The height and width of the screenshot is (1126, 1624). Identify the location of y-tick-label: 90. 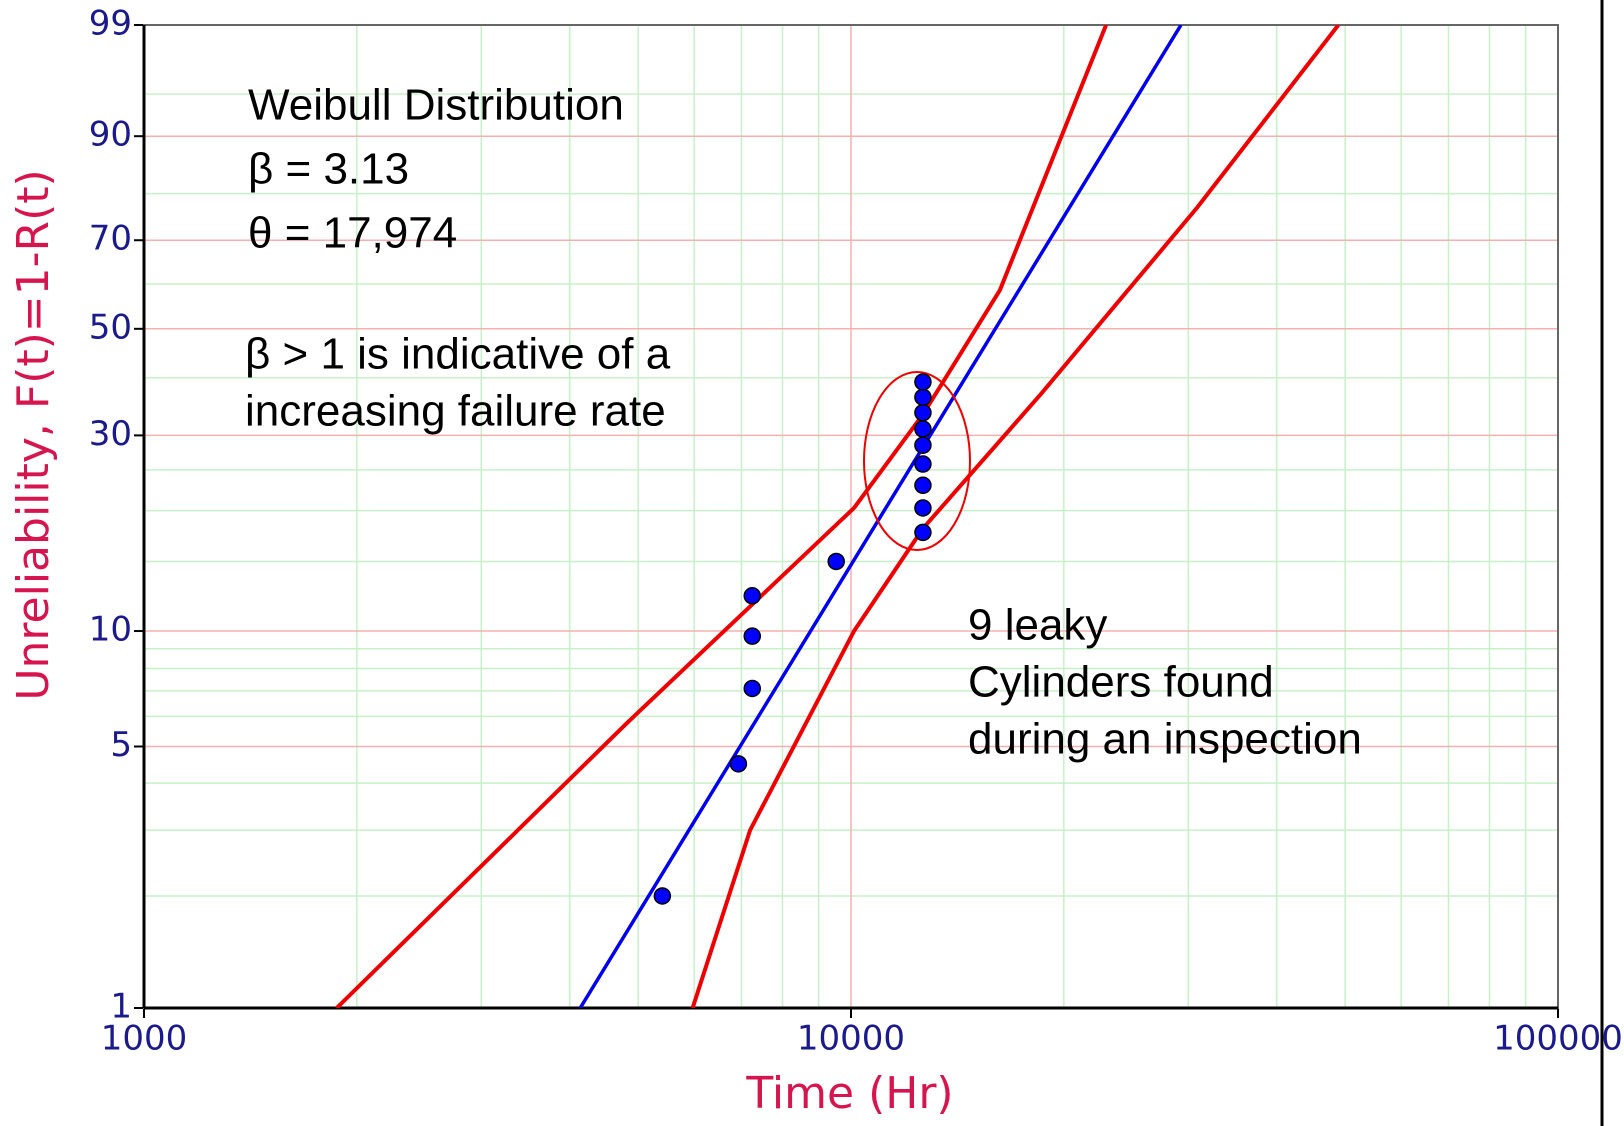
(110, 135).